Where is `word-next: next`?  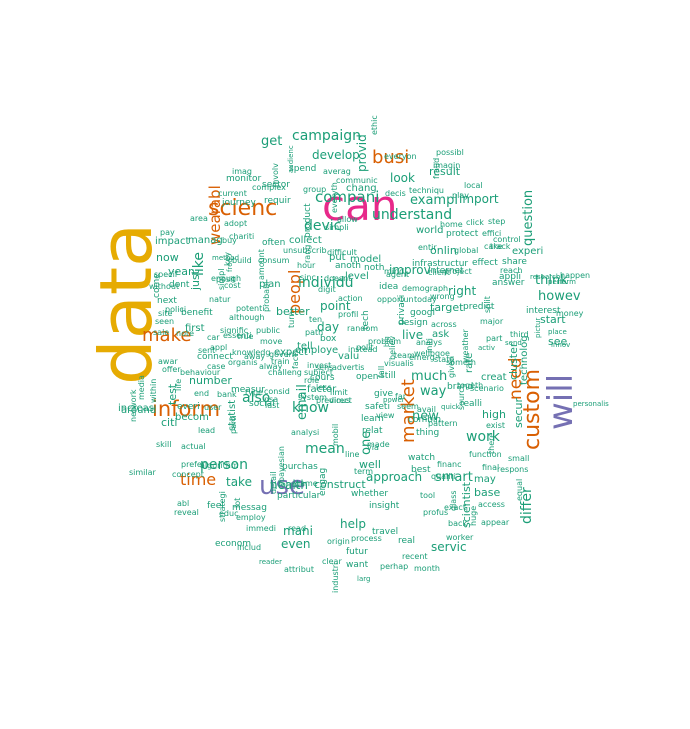 word-next: next is located at coordinates (167, 301).